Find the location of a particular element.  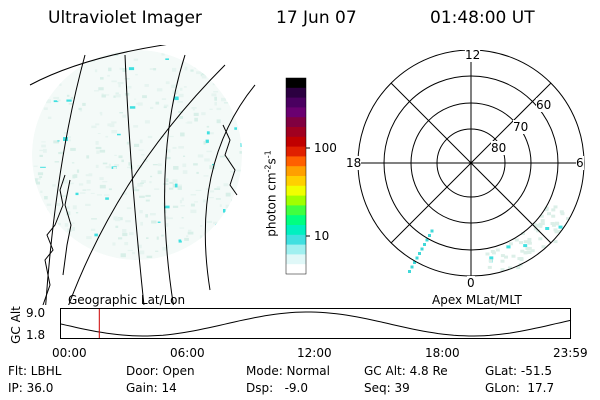

altitude-panel is located at coordinates (316, 323).